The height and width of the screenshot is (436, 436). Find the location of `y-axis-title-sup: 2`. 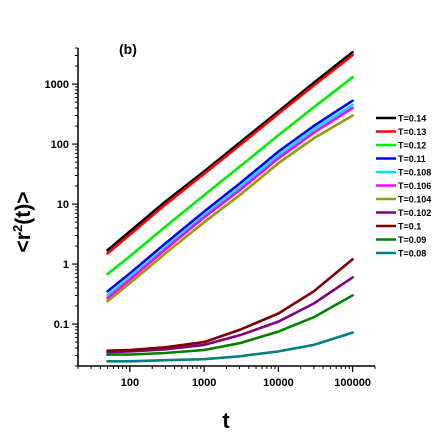

y-axis-title-sup: 2 is located at coordinates (17, 228).